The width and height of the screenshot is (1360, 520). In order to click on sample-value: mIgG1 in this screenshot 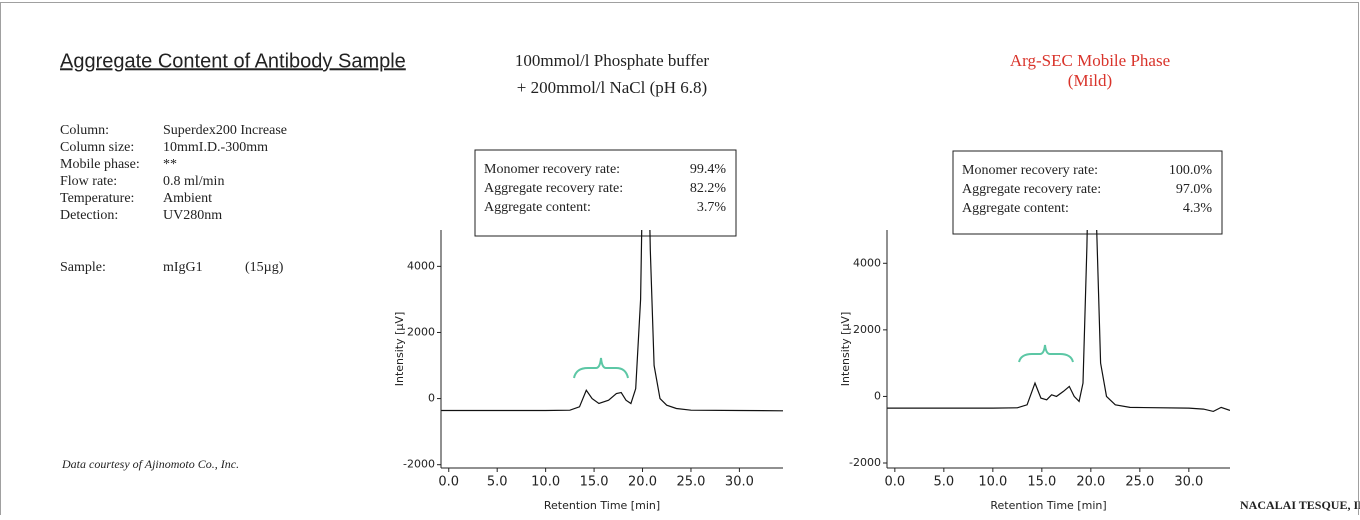, I will do `click(183, 267)`.